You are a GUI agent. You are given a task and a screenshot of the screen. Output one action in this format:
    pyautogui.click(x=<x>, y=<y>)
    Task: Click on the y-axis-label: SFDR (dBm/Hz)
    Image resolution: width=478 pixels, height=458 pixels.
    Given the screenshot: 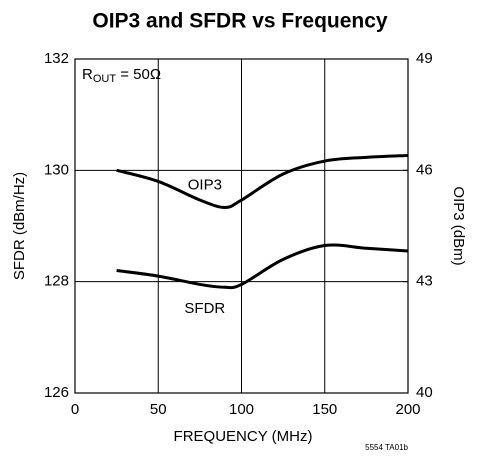 What is the action you would take?
    pyautogui.click(x=19, y=226)
    